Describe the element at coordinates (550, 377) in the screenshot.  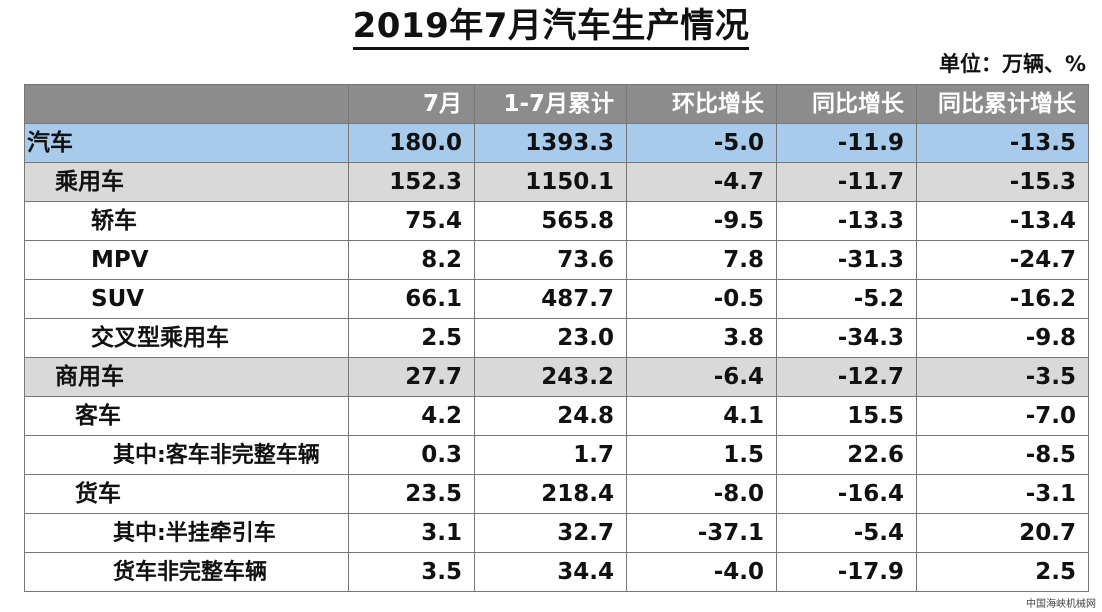
I see `value-cell: 243.2` at that location.